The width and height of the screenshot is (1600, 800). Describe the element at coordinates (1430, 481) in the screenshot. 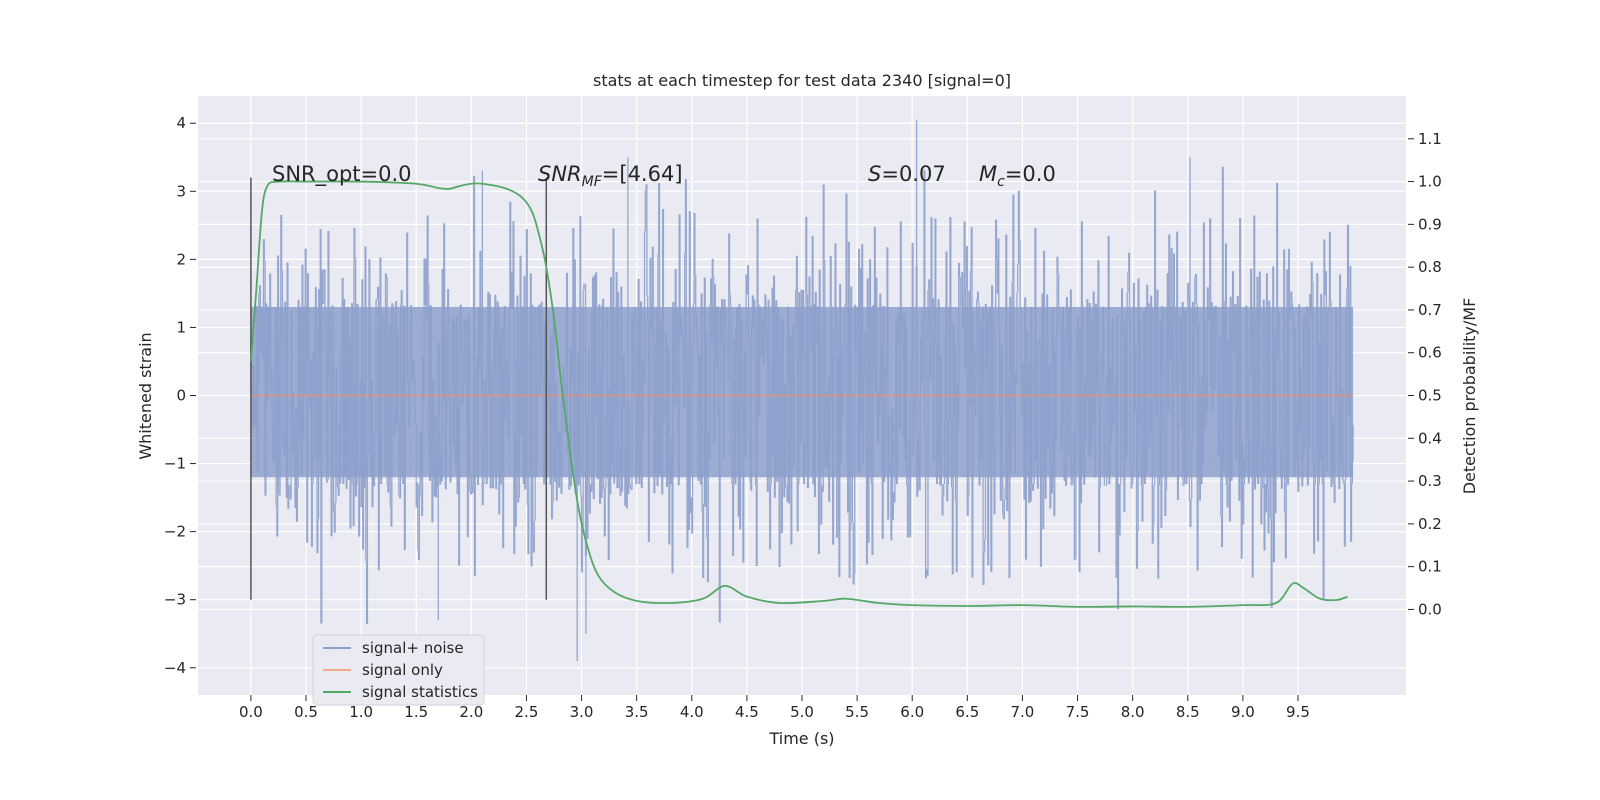

I see `y2-tick-label: 0.3` at that location.